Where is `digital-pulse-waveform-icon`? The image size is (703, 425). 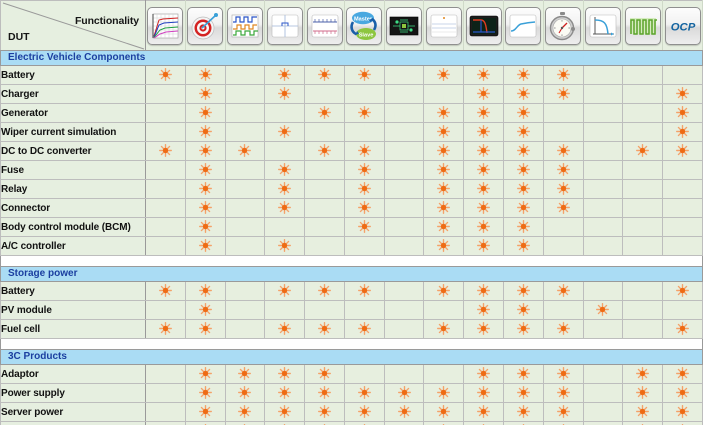 digital-pulse-waveform-icon is located at coordinates (244, 25).